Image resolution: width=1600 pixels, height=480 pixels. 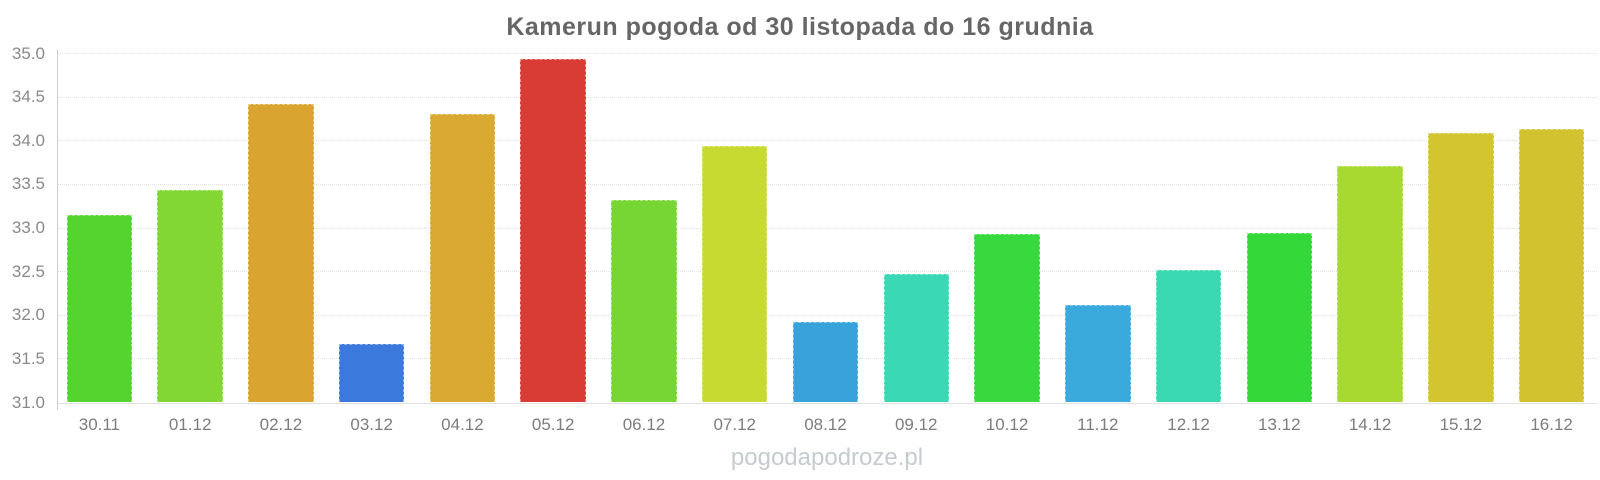 I want to click on x-axis-label-12.12: 12.12, so click(x=1188, y=424).